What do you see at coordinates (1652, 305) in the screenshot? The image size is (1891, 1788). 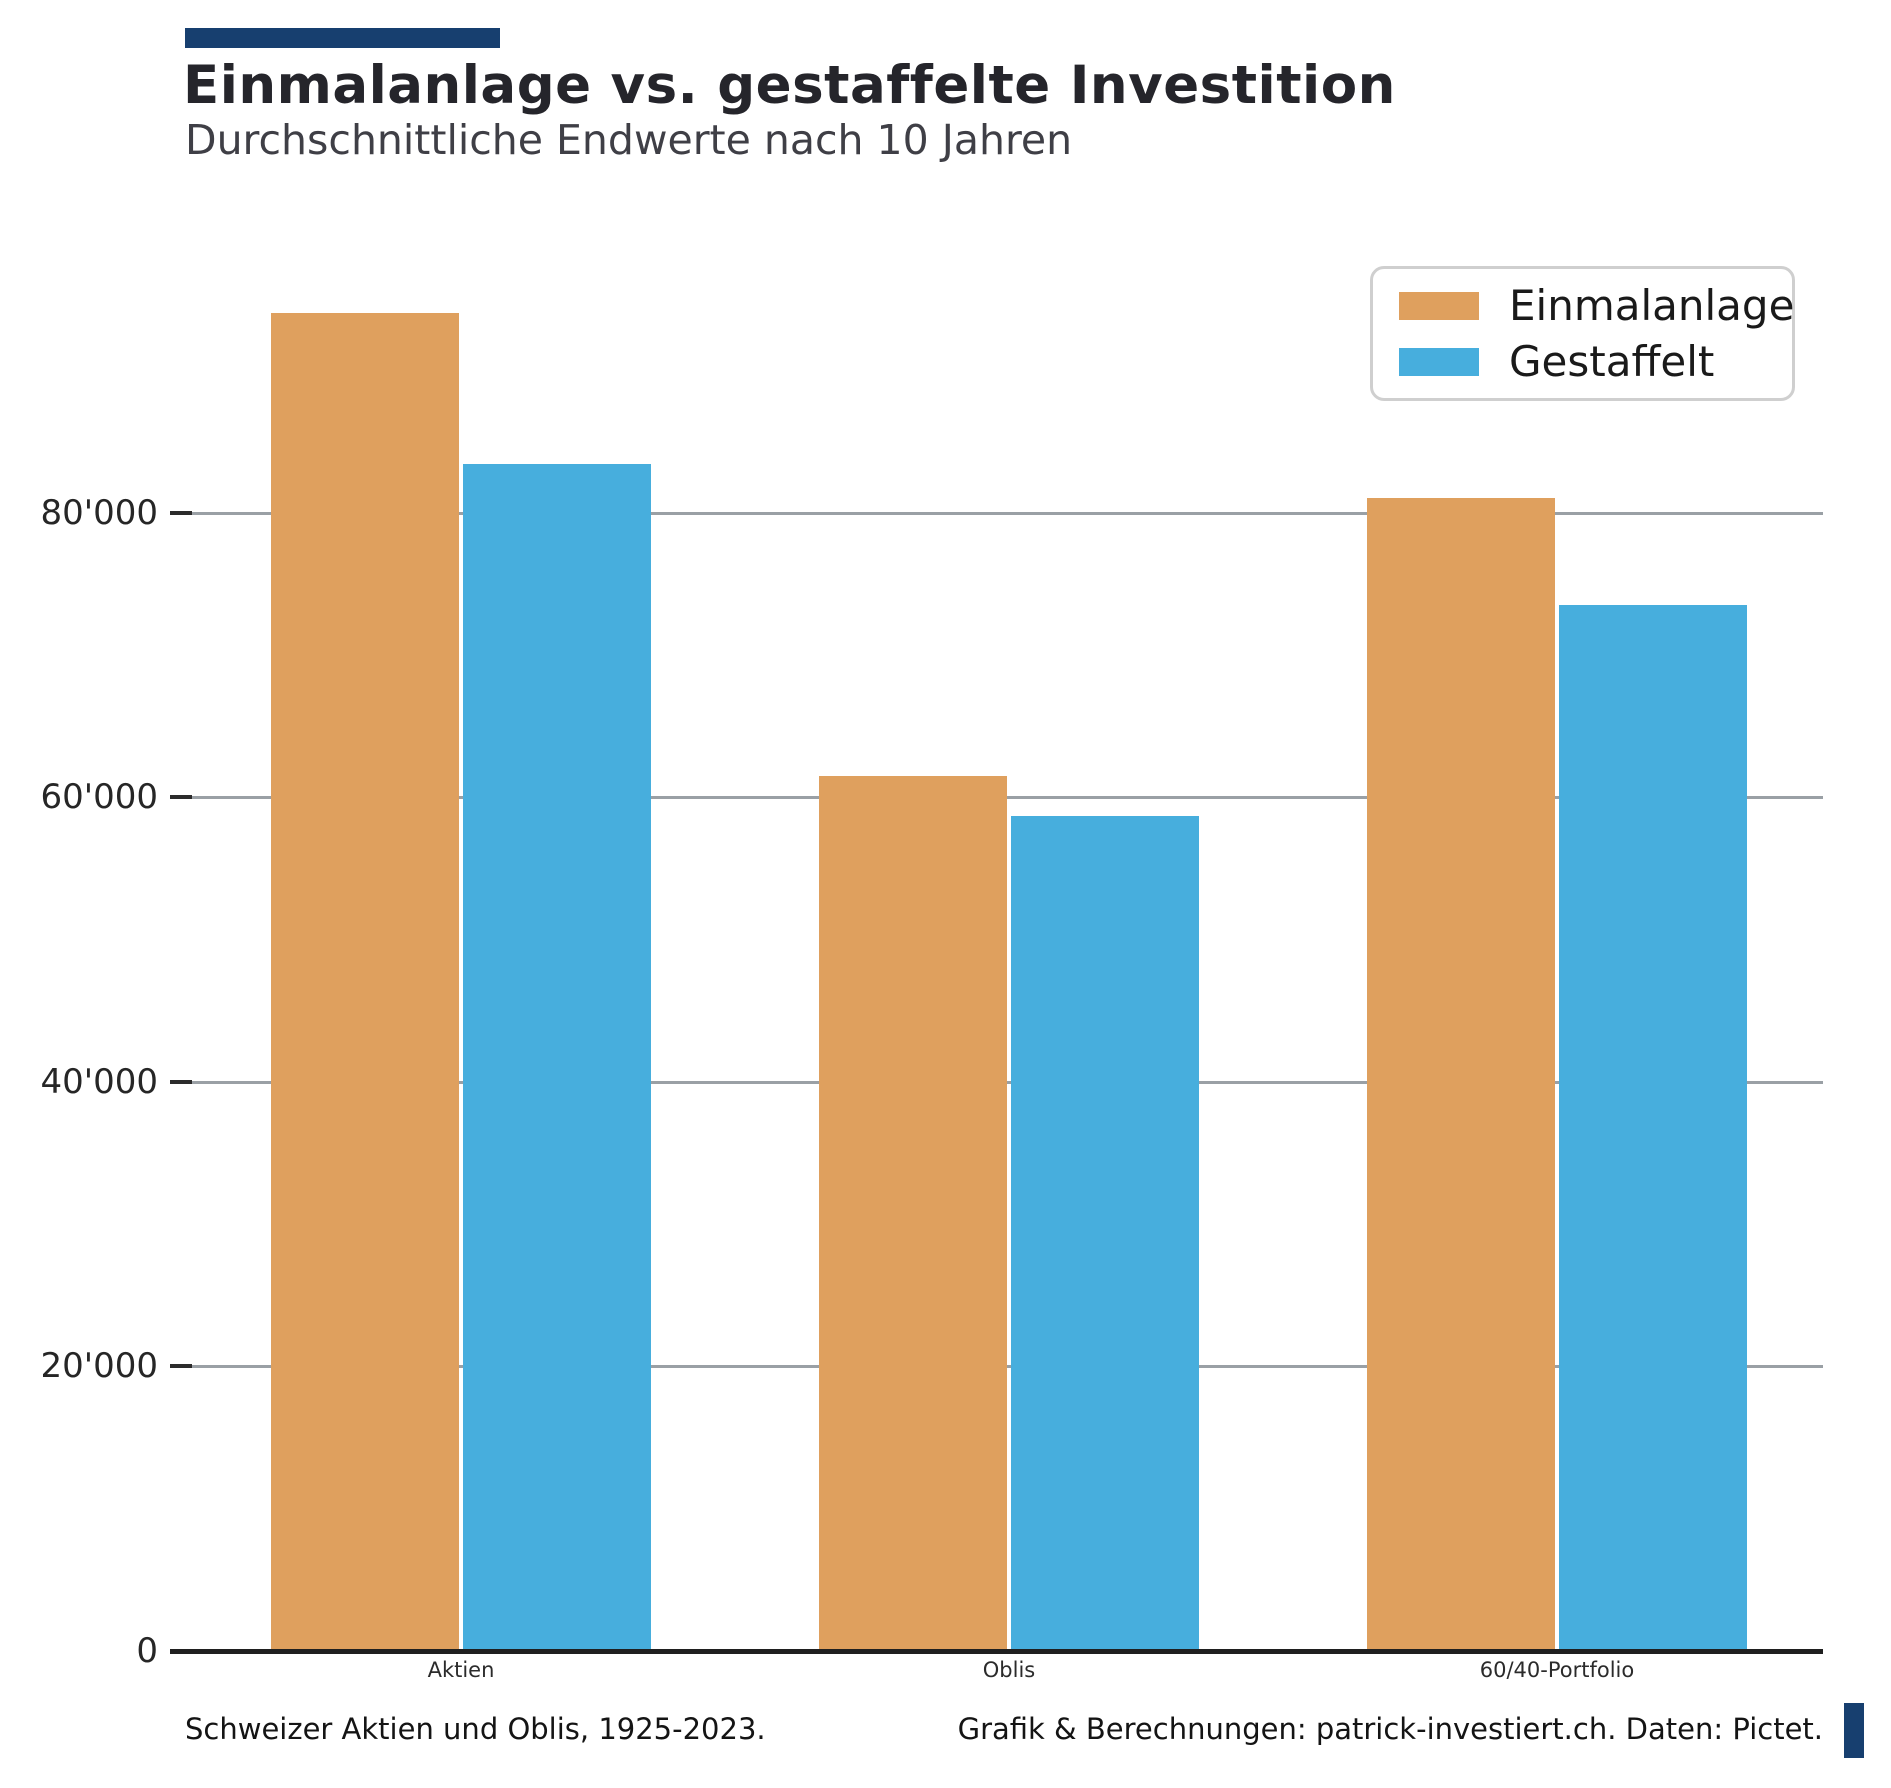 I see `legend-label-einmalanlage: Einmalanlage` at bounding box center [1652, 305].